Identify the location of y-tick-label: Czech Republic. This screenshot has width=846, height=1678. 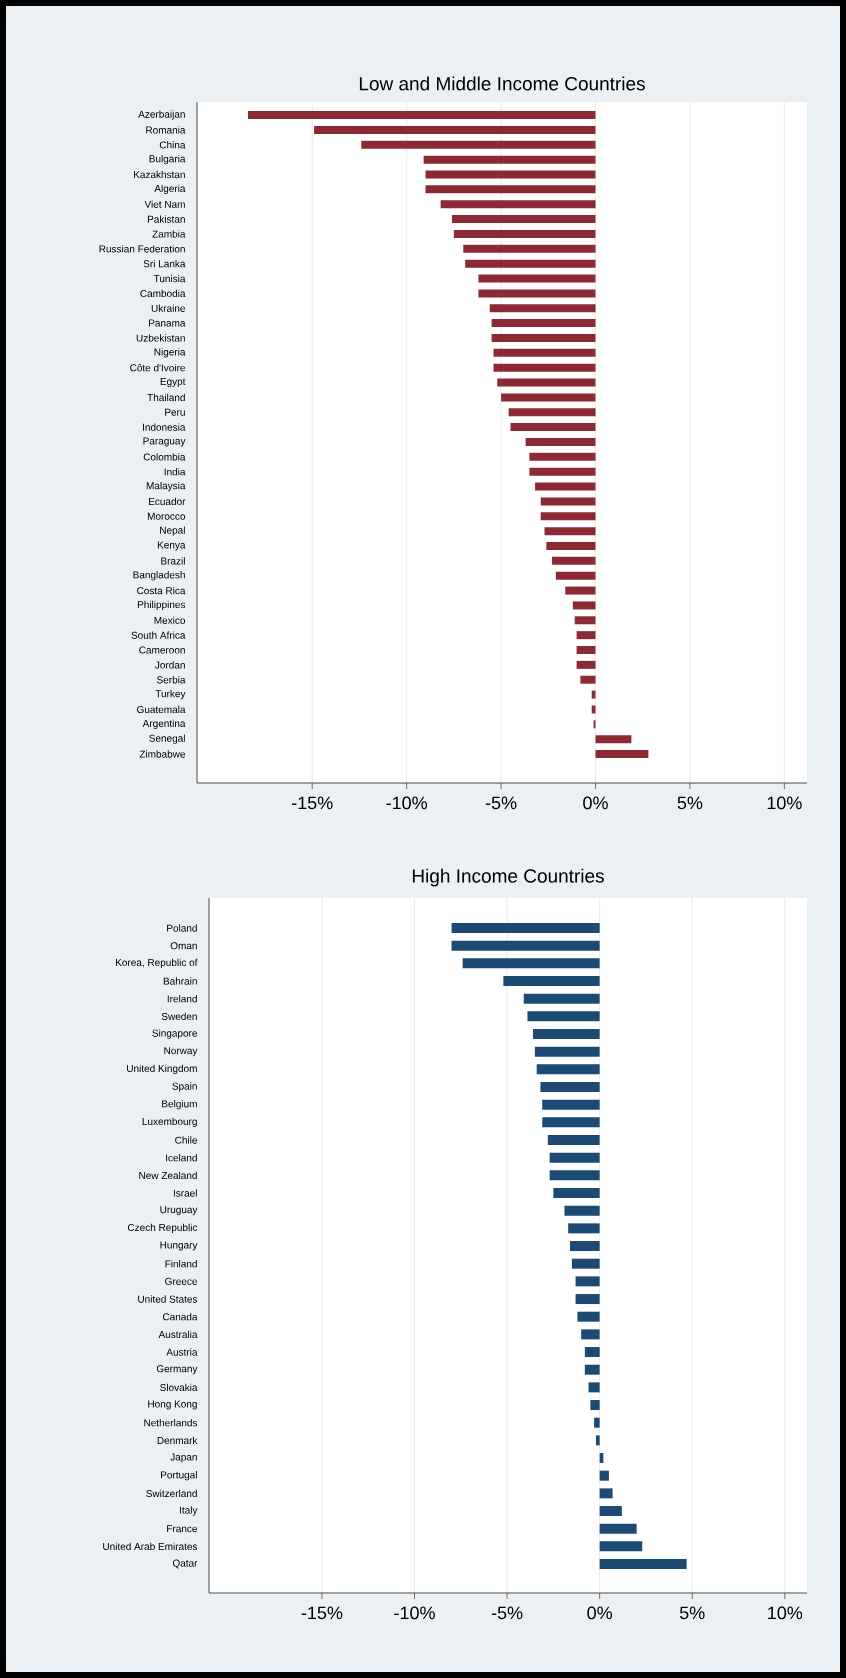
(162, 1228).